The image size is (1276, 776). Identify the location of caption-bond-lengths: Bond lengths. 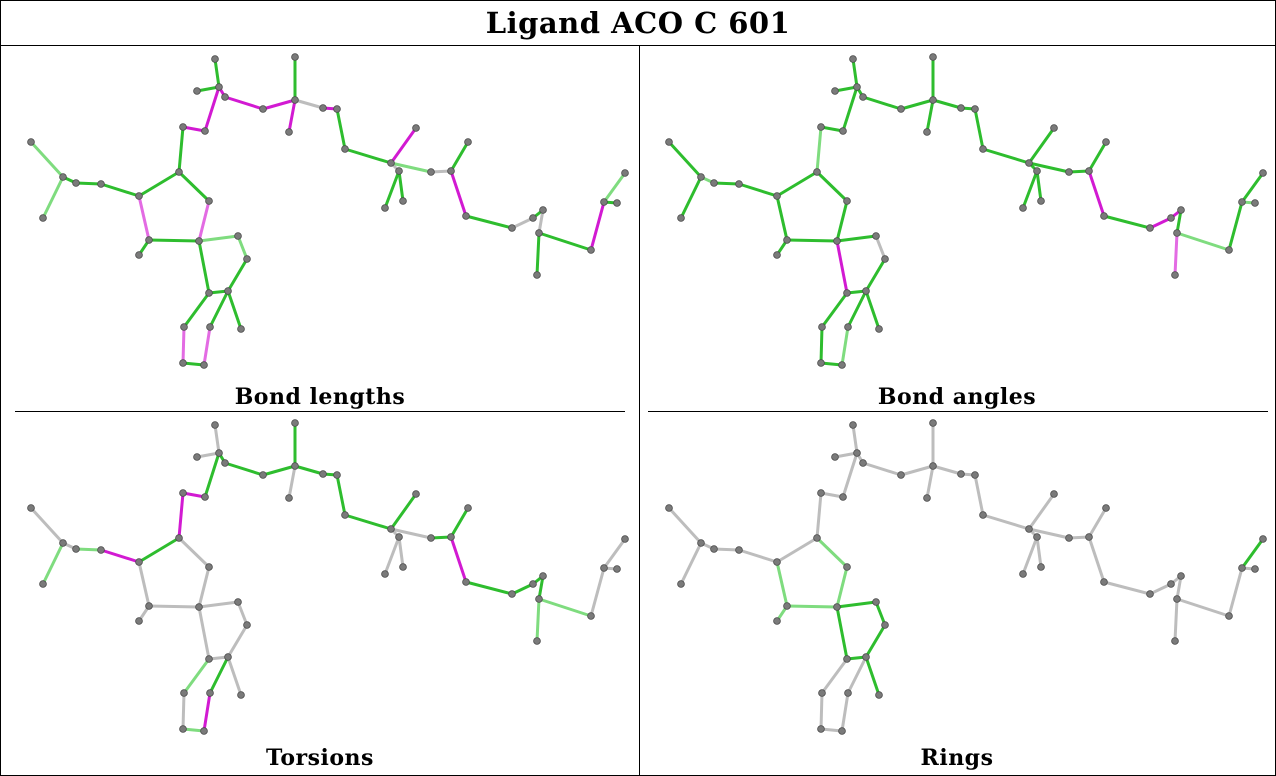
(320, 397).